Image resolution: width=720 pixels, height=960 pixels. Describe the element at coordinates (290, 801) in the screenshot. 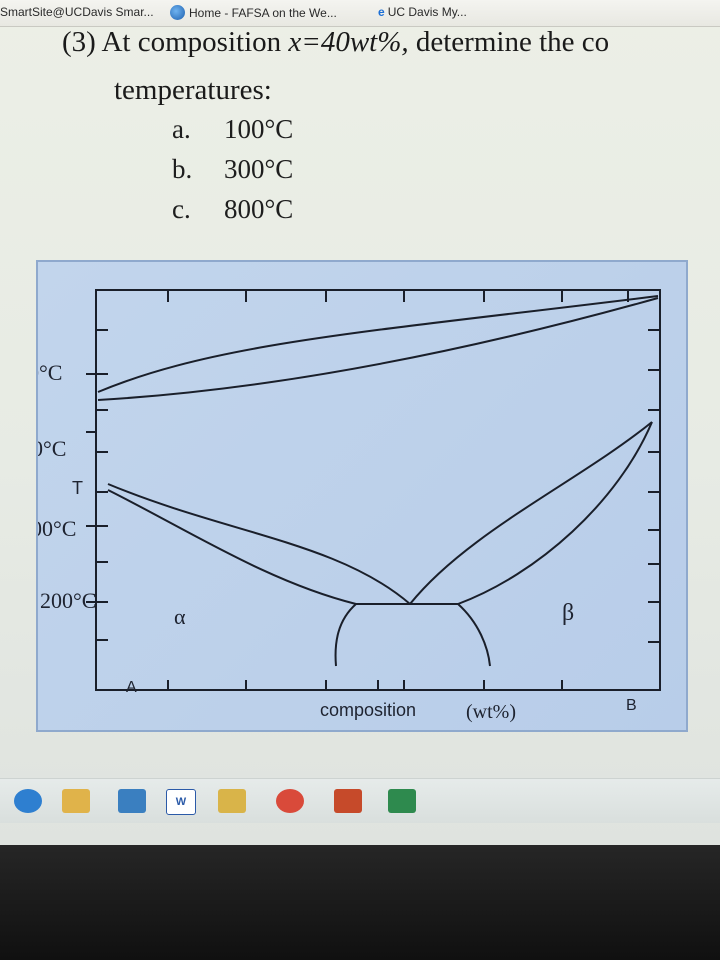

I see `chrome-icon` at that location.